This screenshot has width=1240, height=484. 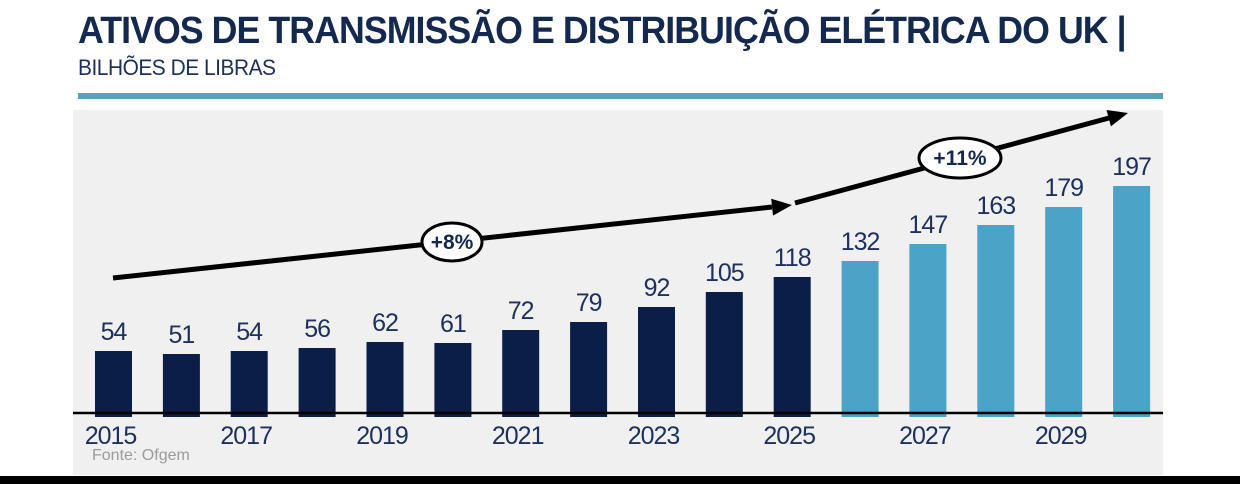 What do you see at coordinates (249, 332) in the screenshot?
I see `bar-value-2017: 54` at bounding box center [249, 332].